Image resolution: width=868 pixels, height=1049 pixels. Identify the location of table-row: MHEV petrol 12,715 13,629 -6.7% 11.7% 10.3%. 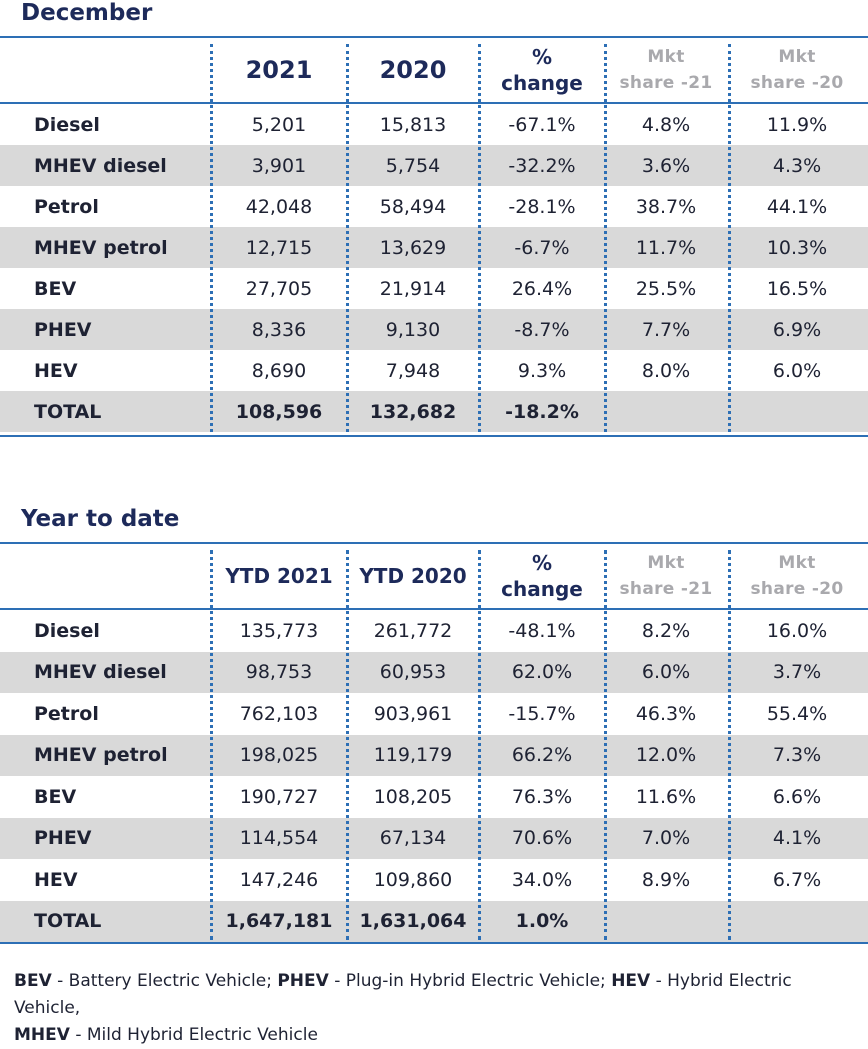
(434, 247).